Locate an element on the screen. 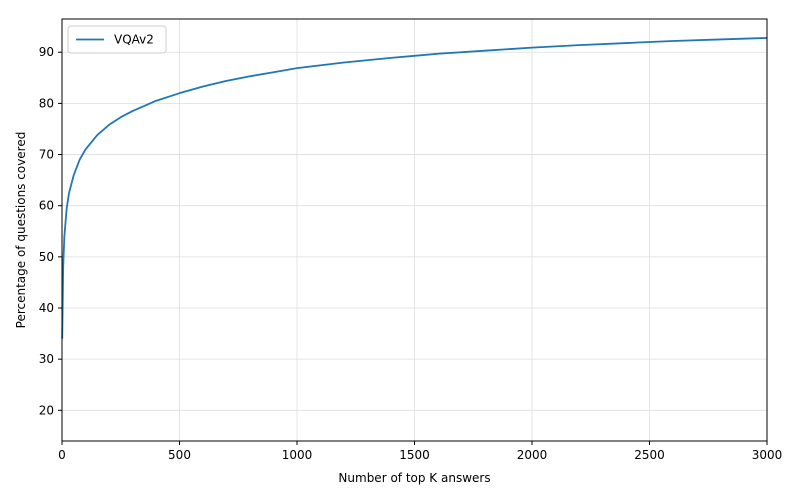  x-tick-label: 500 is located at coordinates (179, 455).